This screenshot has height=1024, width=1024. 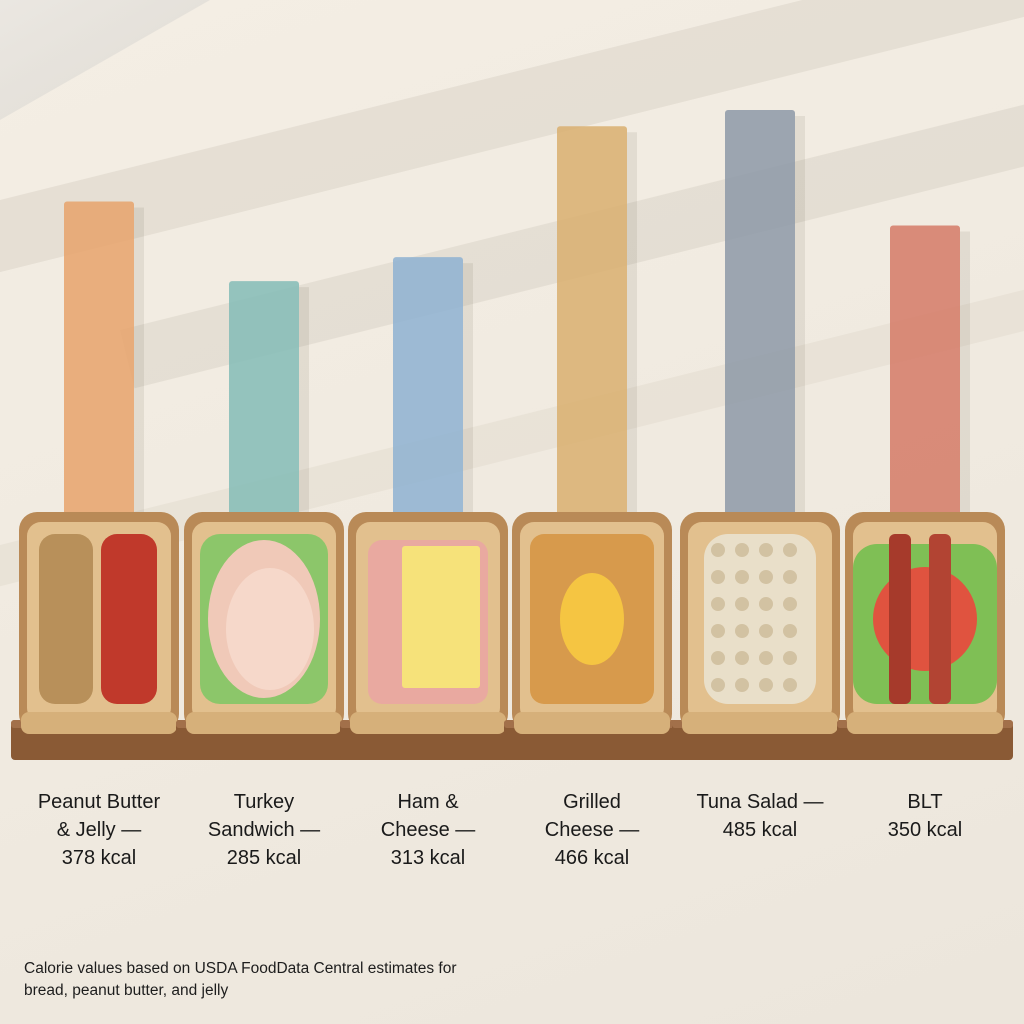 What do you see at coordinates (925, 636) in the screenshot?
I see `blt-icon` at bounding box center [925, 636].